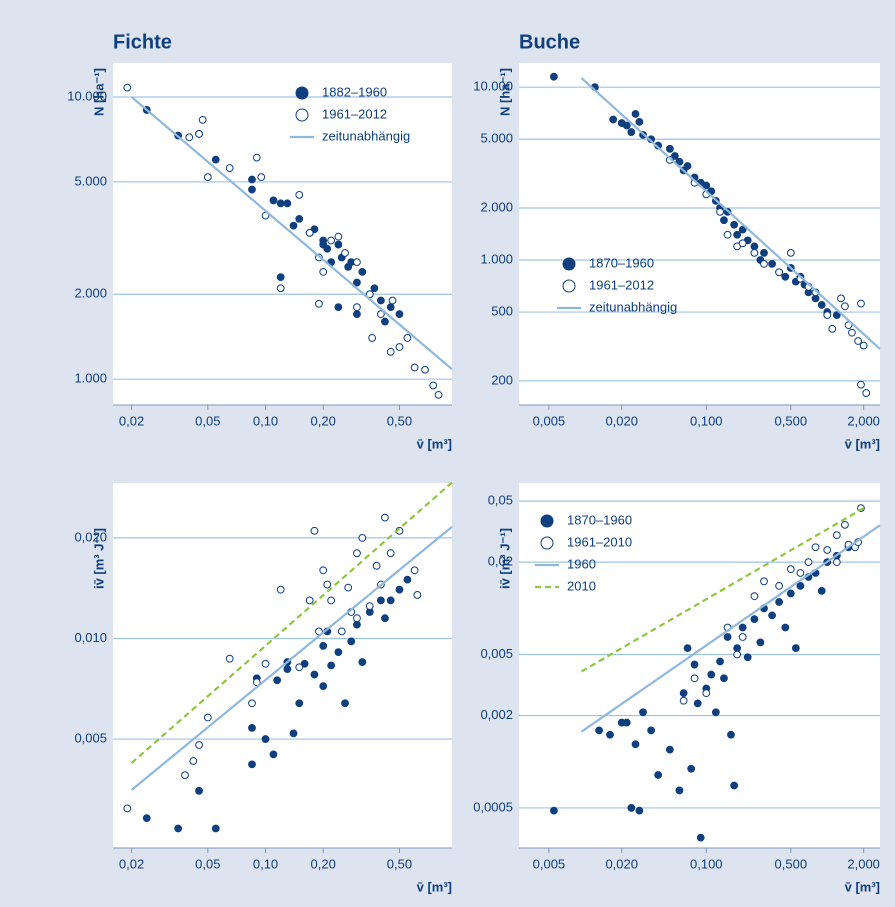 This screenshot has height=907, width=895. What do you see at coordinates (207, 420) in the screenshot?
I see `x-tick-label: 0,05` at bounding box center [207, 420].